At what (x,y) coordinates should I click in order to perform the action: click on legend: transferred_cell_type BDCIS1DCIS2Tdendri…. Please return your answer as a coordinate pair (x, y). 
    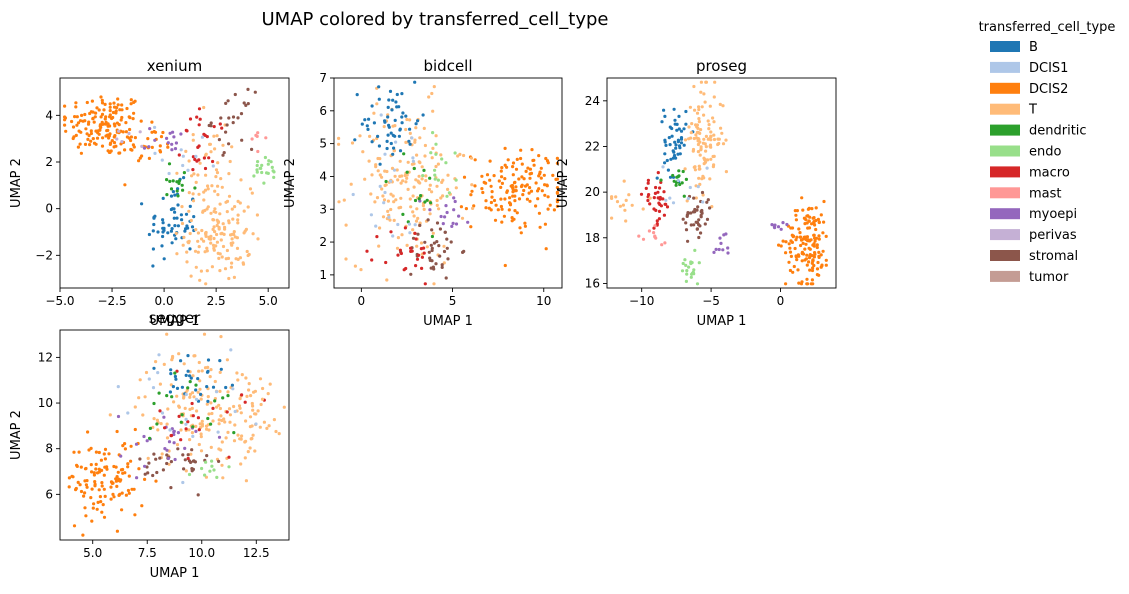
    Looking at the image, I should click on (1047, 152).